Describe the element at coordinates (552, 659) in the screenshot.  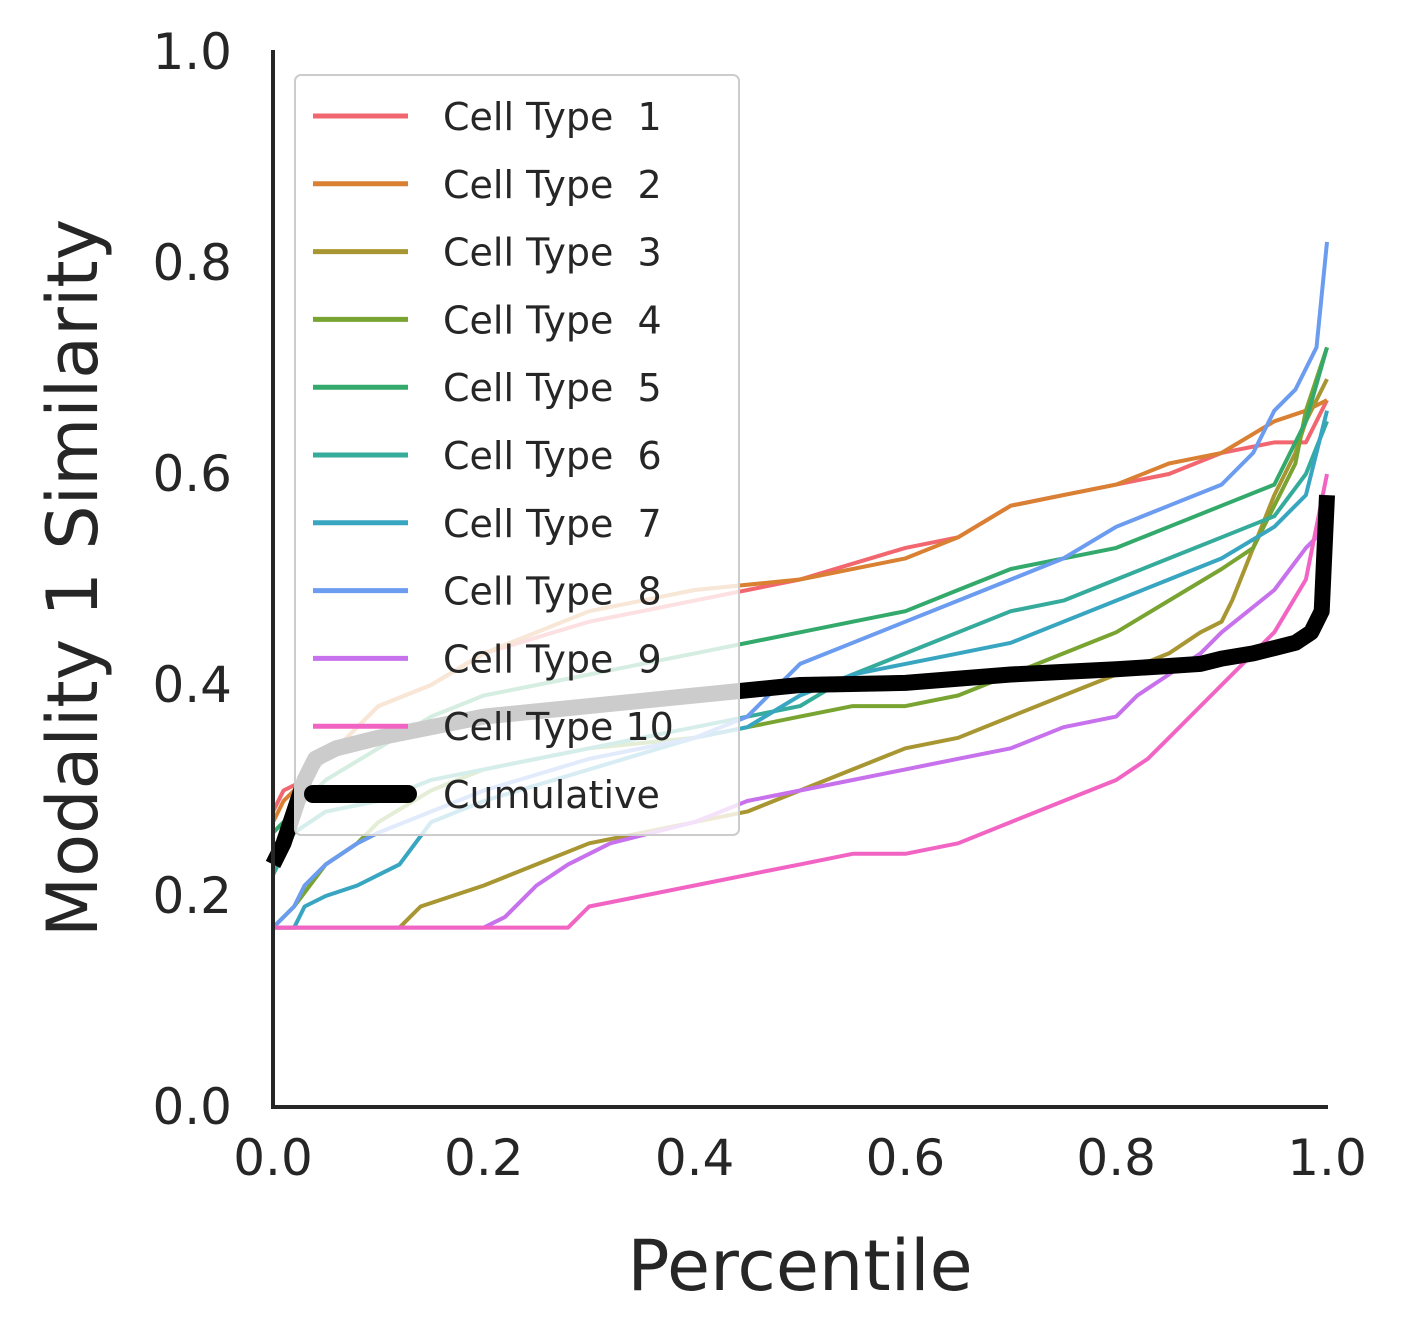
I see `legend-label: Cell Type 9` at that location.